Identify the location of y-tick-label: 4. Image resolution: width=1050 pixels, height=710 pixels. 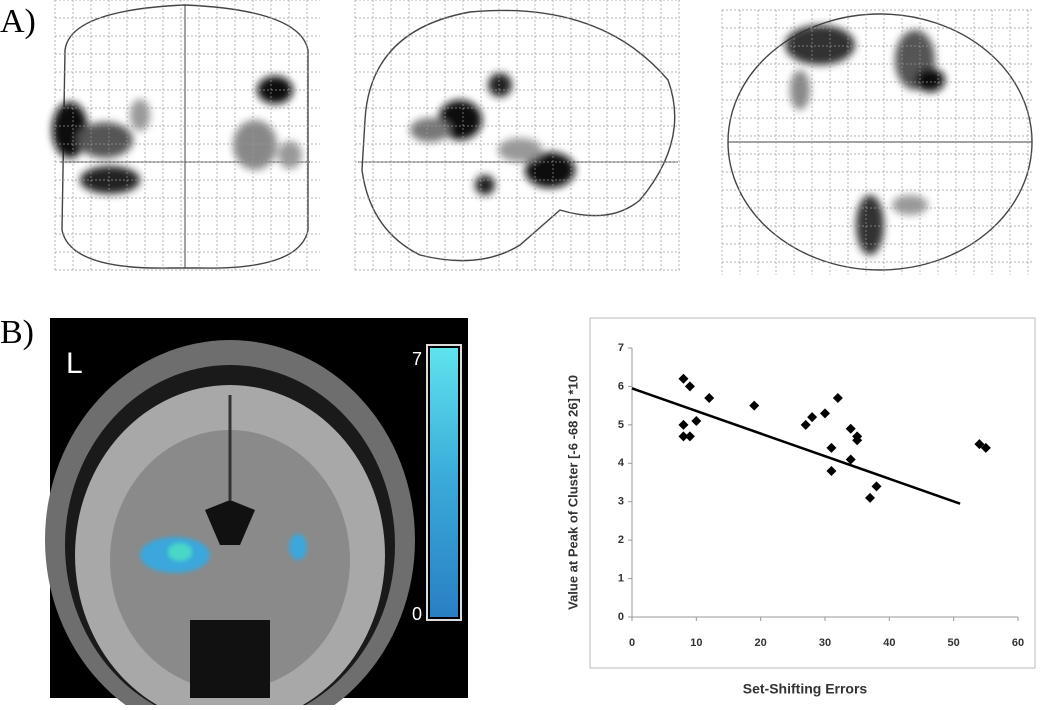
(621, 463).